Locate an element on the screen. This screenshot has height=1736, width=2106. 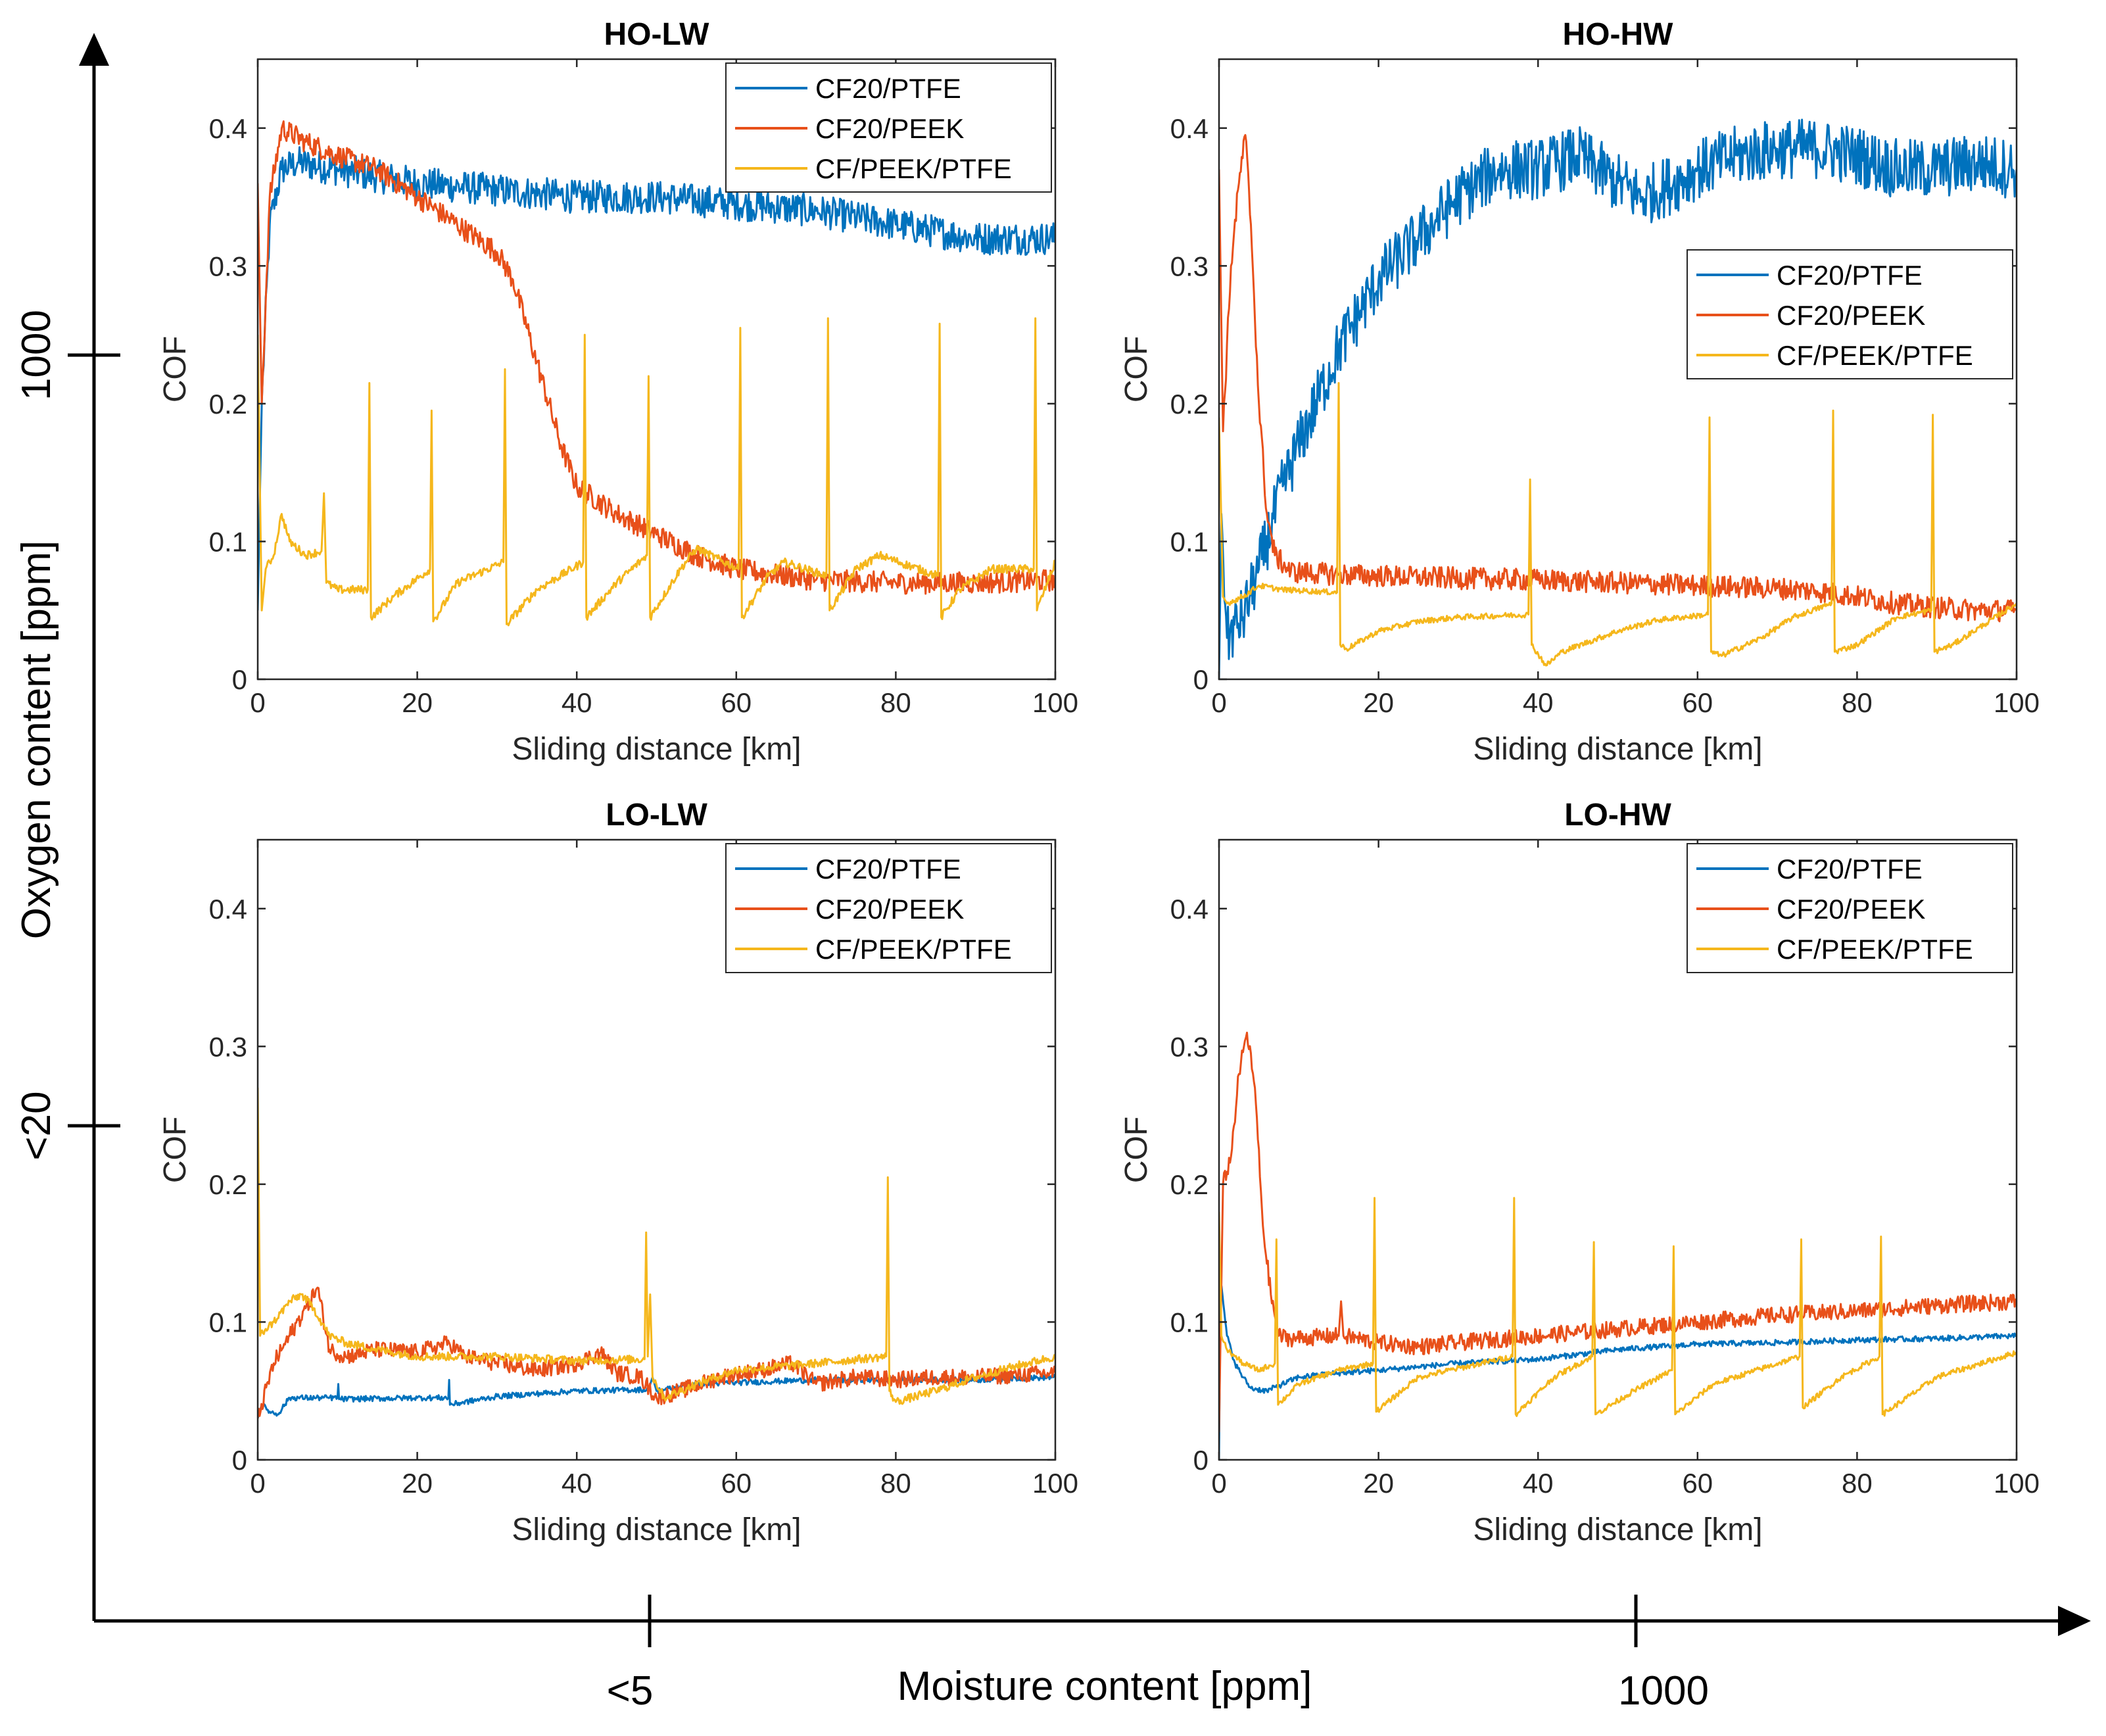
meta-x-tick-label-lt5: <5 is located at coordinates (630, 1691).